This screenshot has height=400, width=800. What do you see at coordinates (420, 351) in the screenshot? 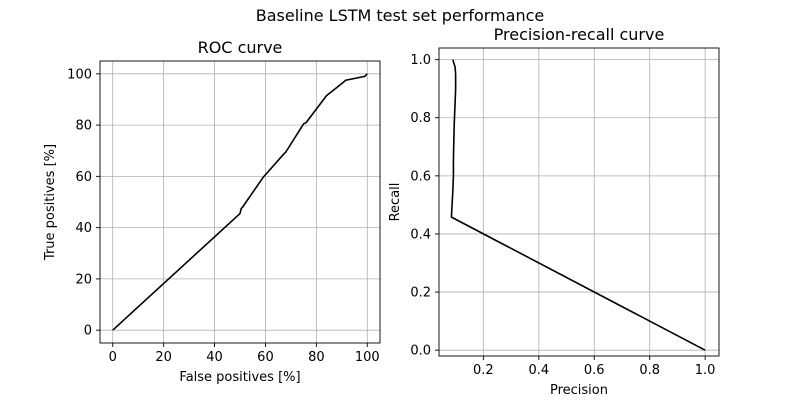
I see `y-tick-label: 0.0` at bounding box center [420, 351].